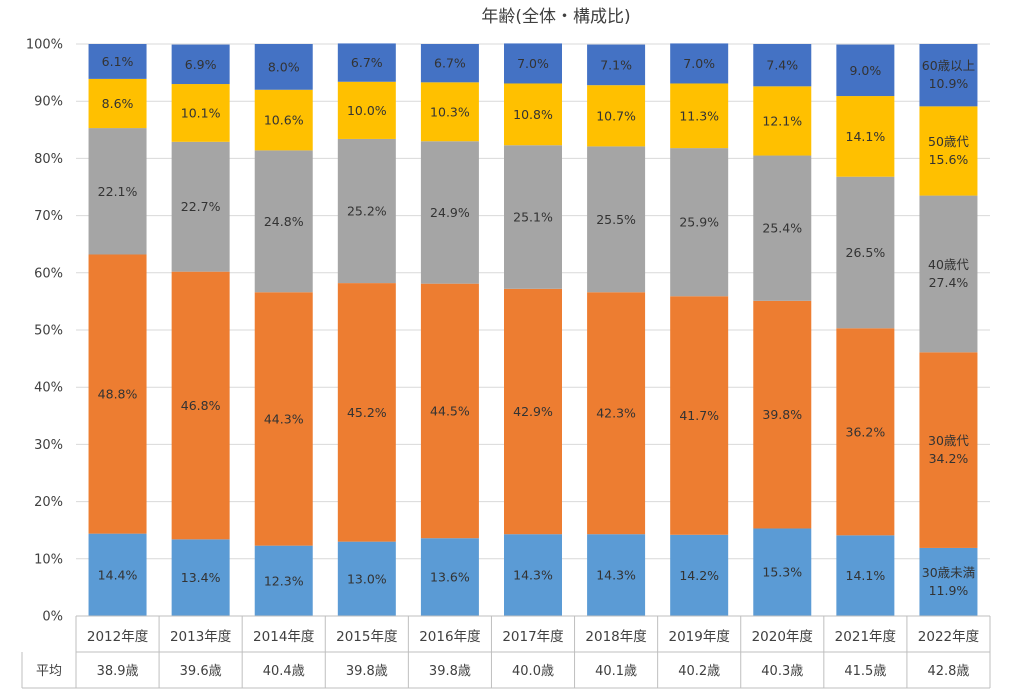 The height and width of the screenshot is (694, 1024). I want to click on x-category-label: 2015年度, so click(366, 637).